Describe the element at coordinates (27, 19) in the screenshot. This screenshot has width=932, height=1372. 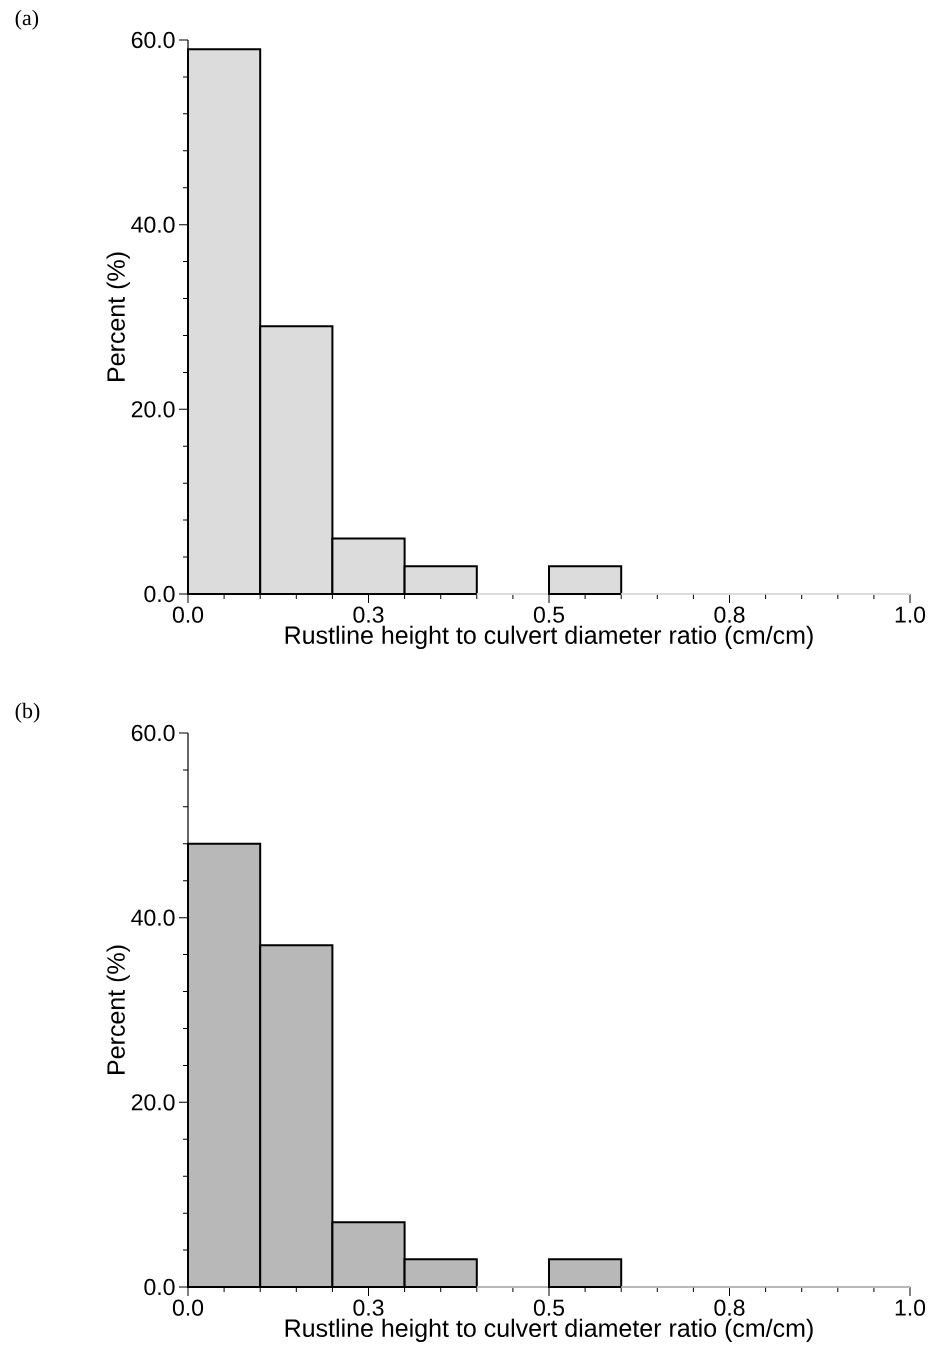
I see `chart-title: (a)` at that location.